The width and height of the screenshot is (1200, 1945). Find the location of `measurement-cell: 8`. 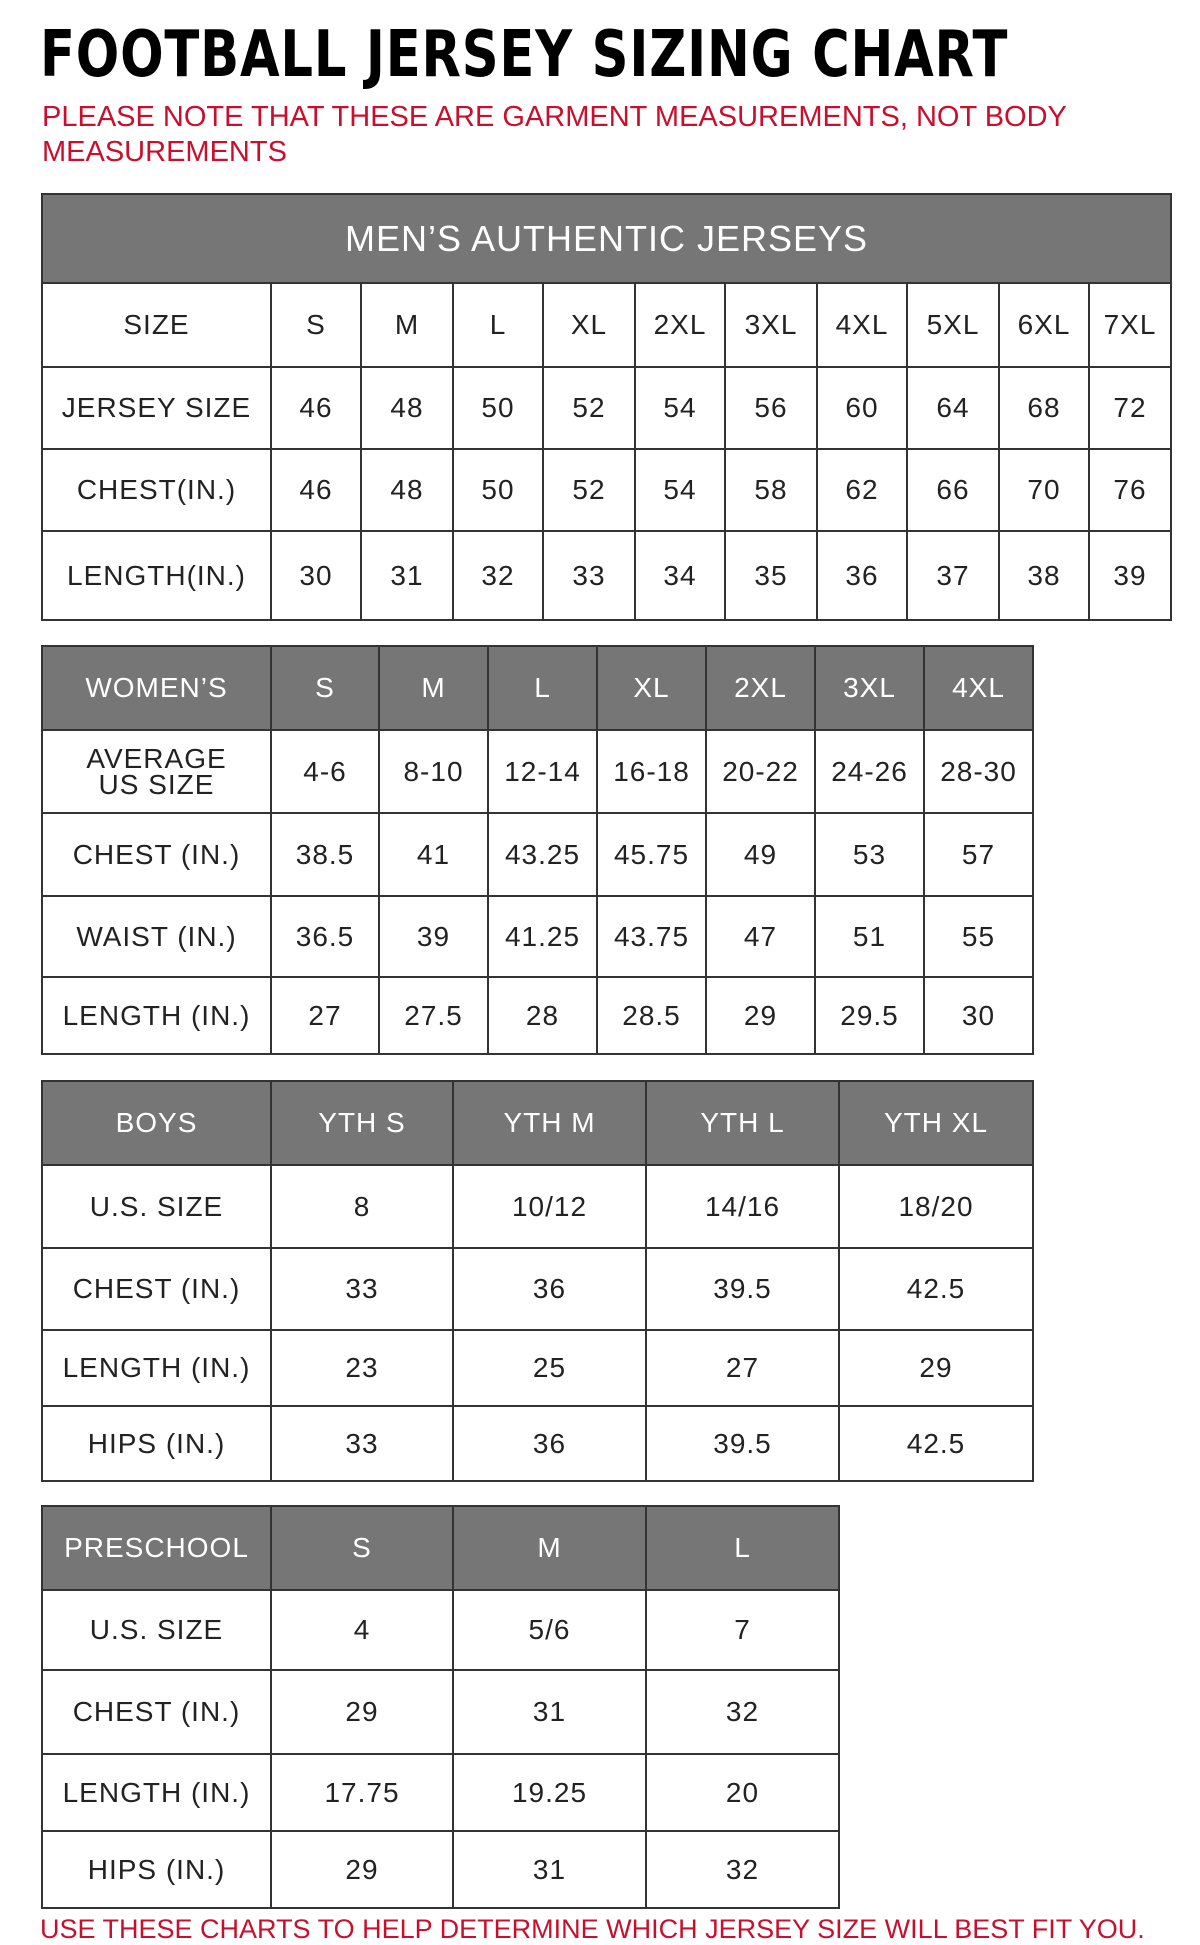

measurement-cell: 8 is located at coordinates (362, 1206).